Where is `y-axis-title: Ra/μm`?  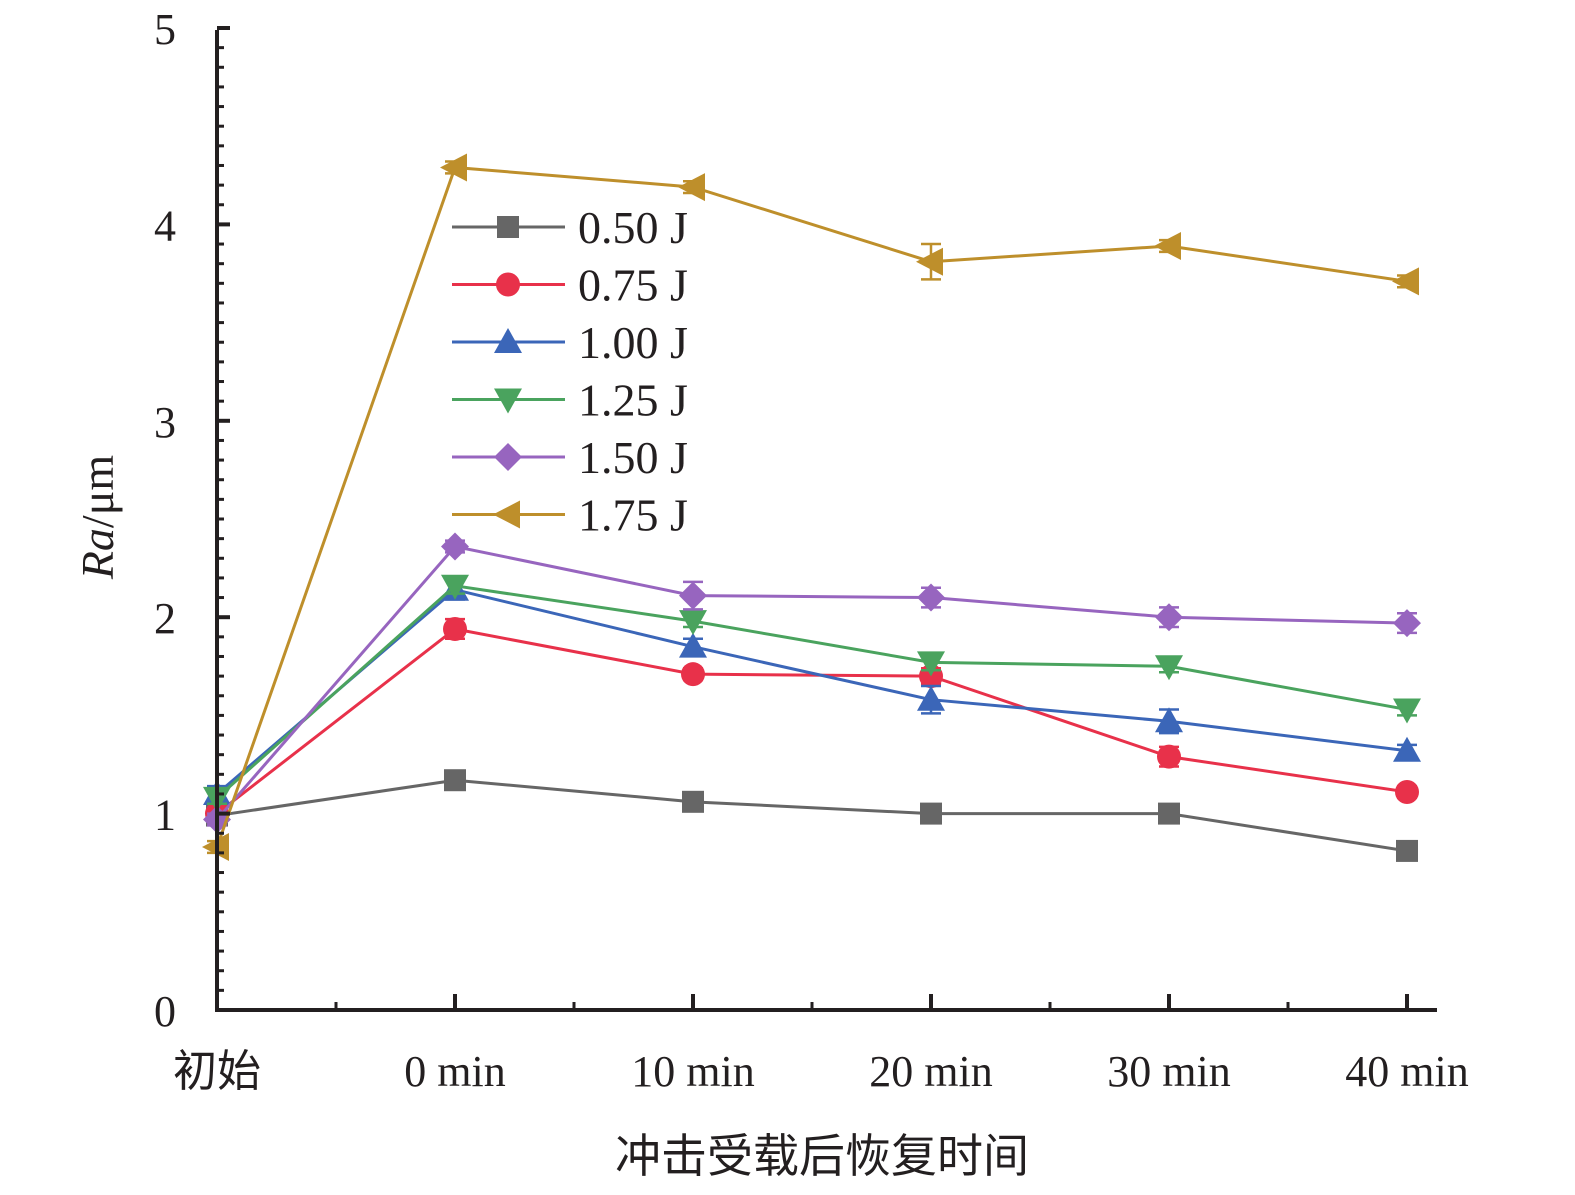 y-axis-title: Ra/μm is located at coordinates (97, 518).